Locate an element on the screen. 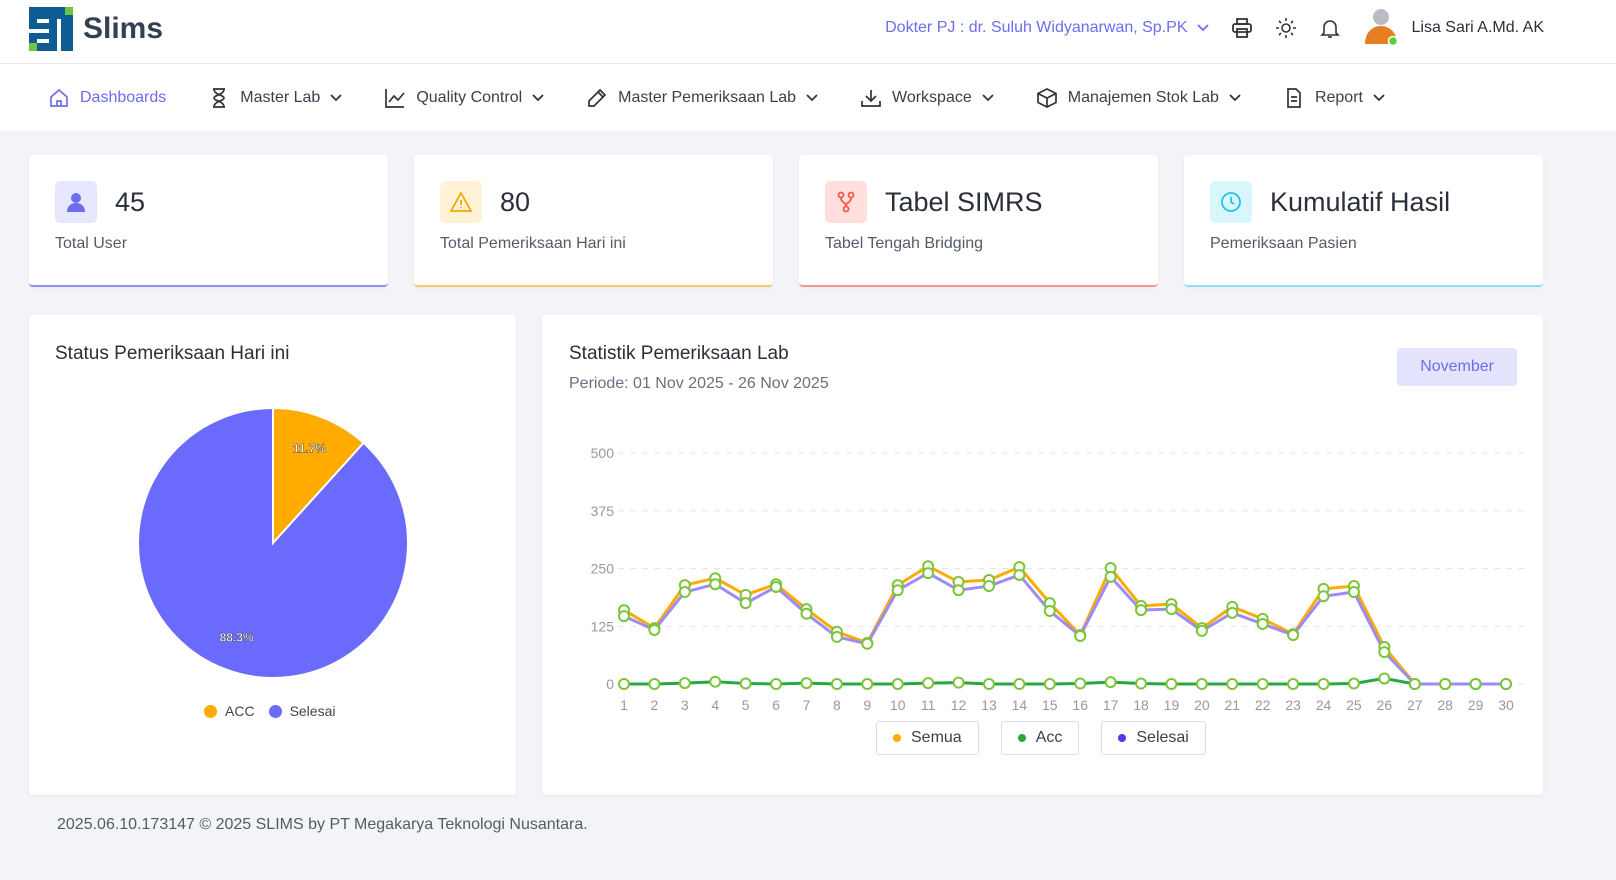 The width and height of the screenshot is (1616, 880). nav-dashboards: Dashboards is located at coordinates (107, 98).